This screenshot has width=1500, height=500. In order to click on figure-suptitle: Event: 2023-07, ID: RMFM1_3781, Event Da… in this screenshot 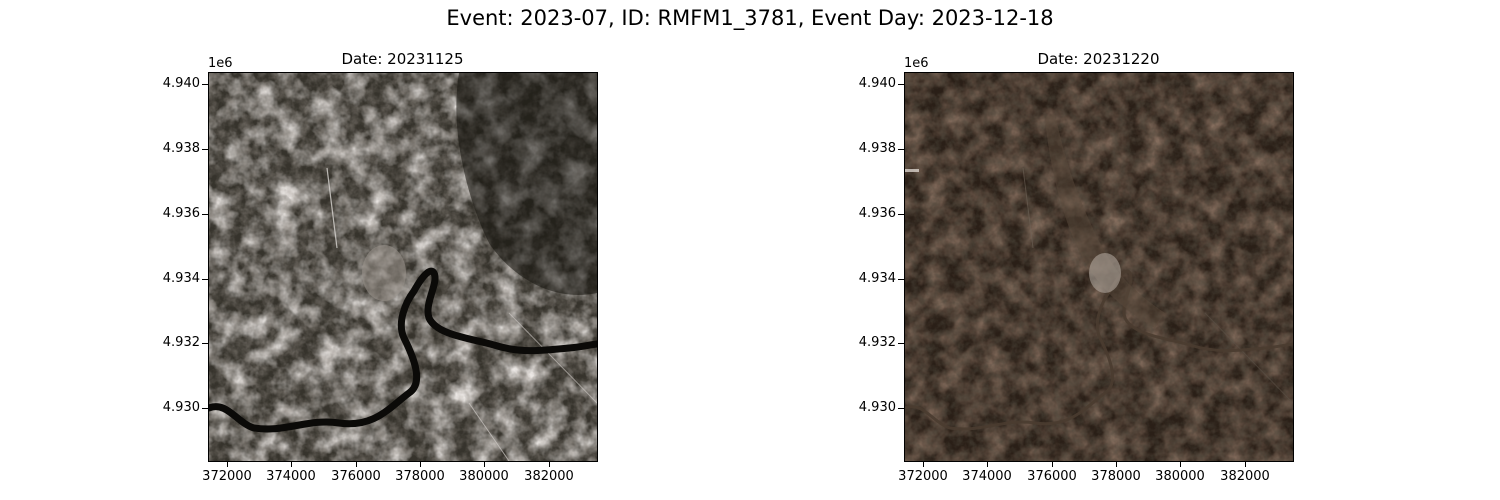, I will do `click(750, 18)`.